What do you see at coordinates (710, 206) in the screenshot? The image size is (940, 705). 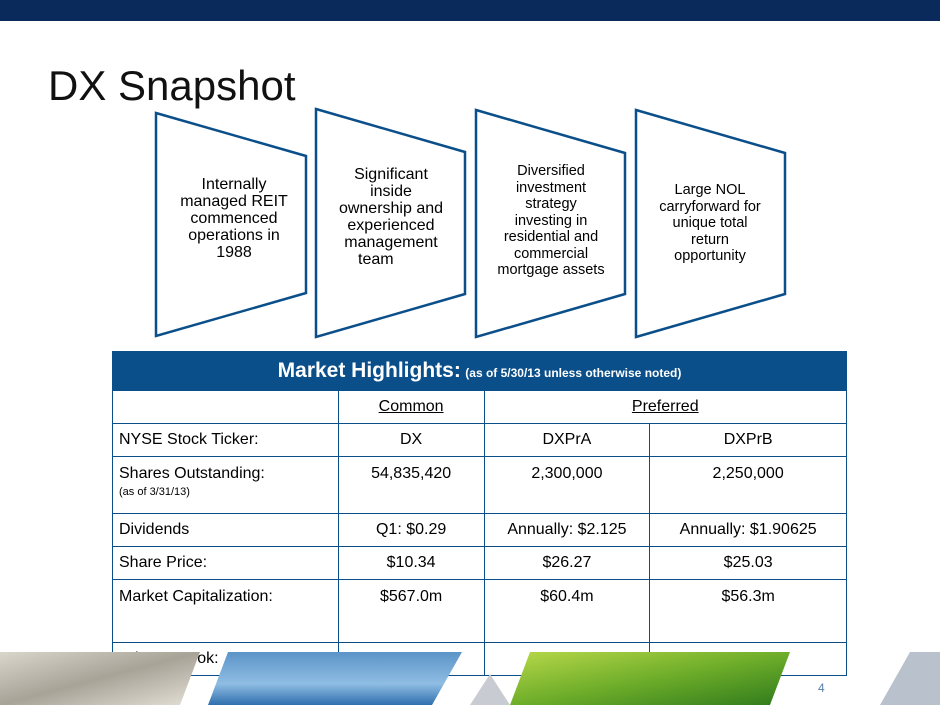 I see `pillar-4-line: carryforward for` at bounding box center [710, 206].